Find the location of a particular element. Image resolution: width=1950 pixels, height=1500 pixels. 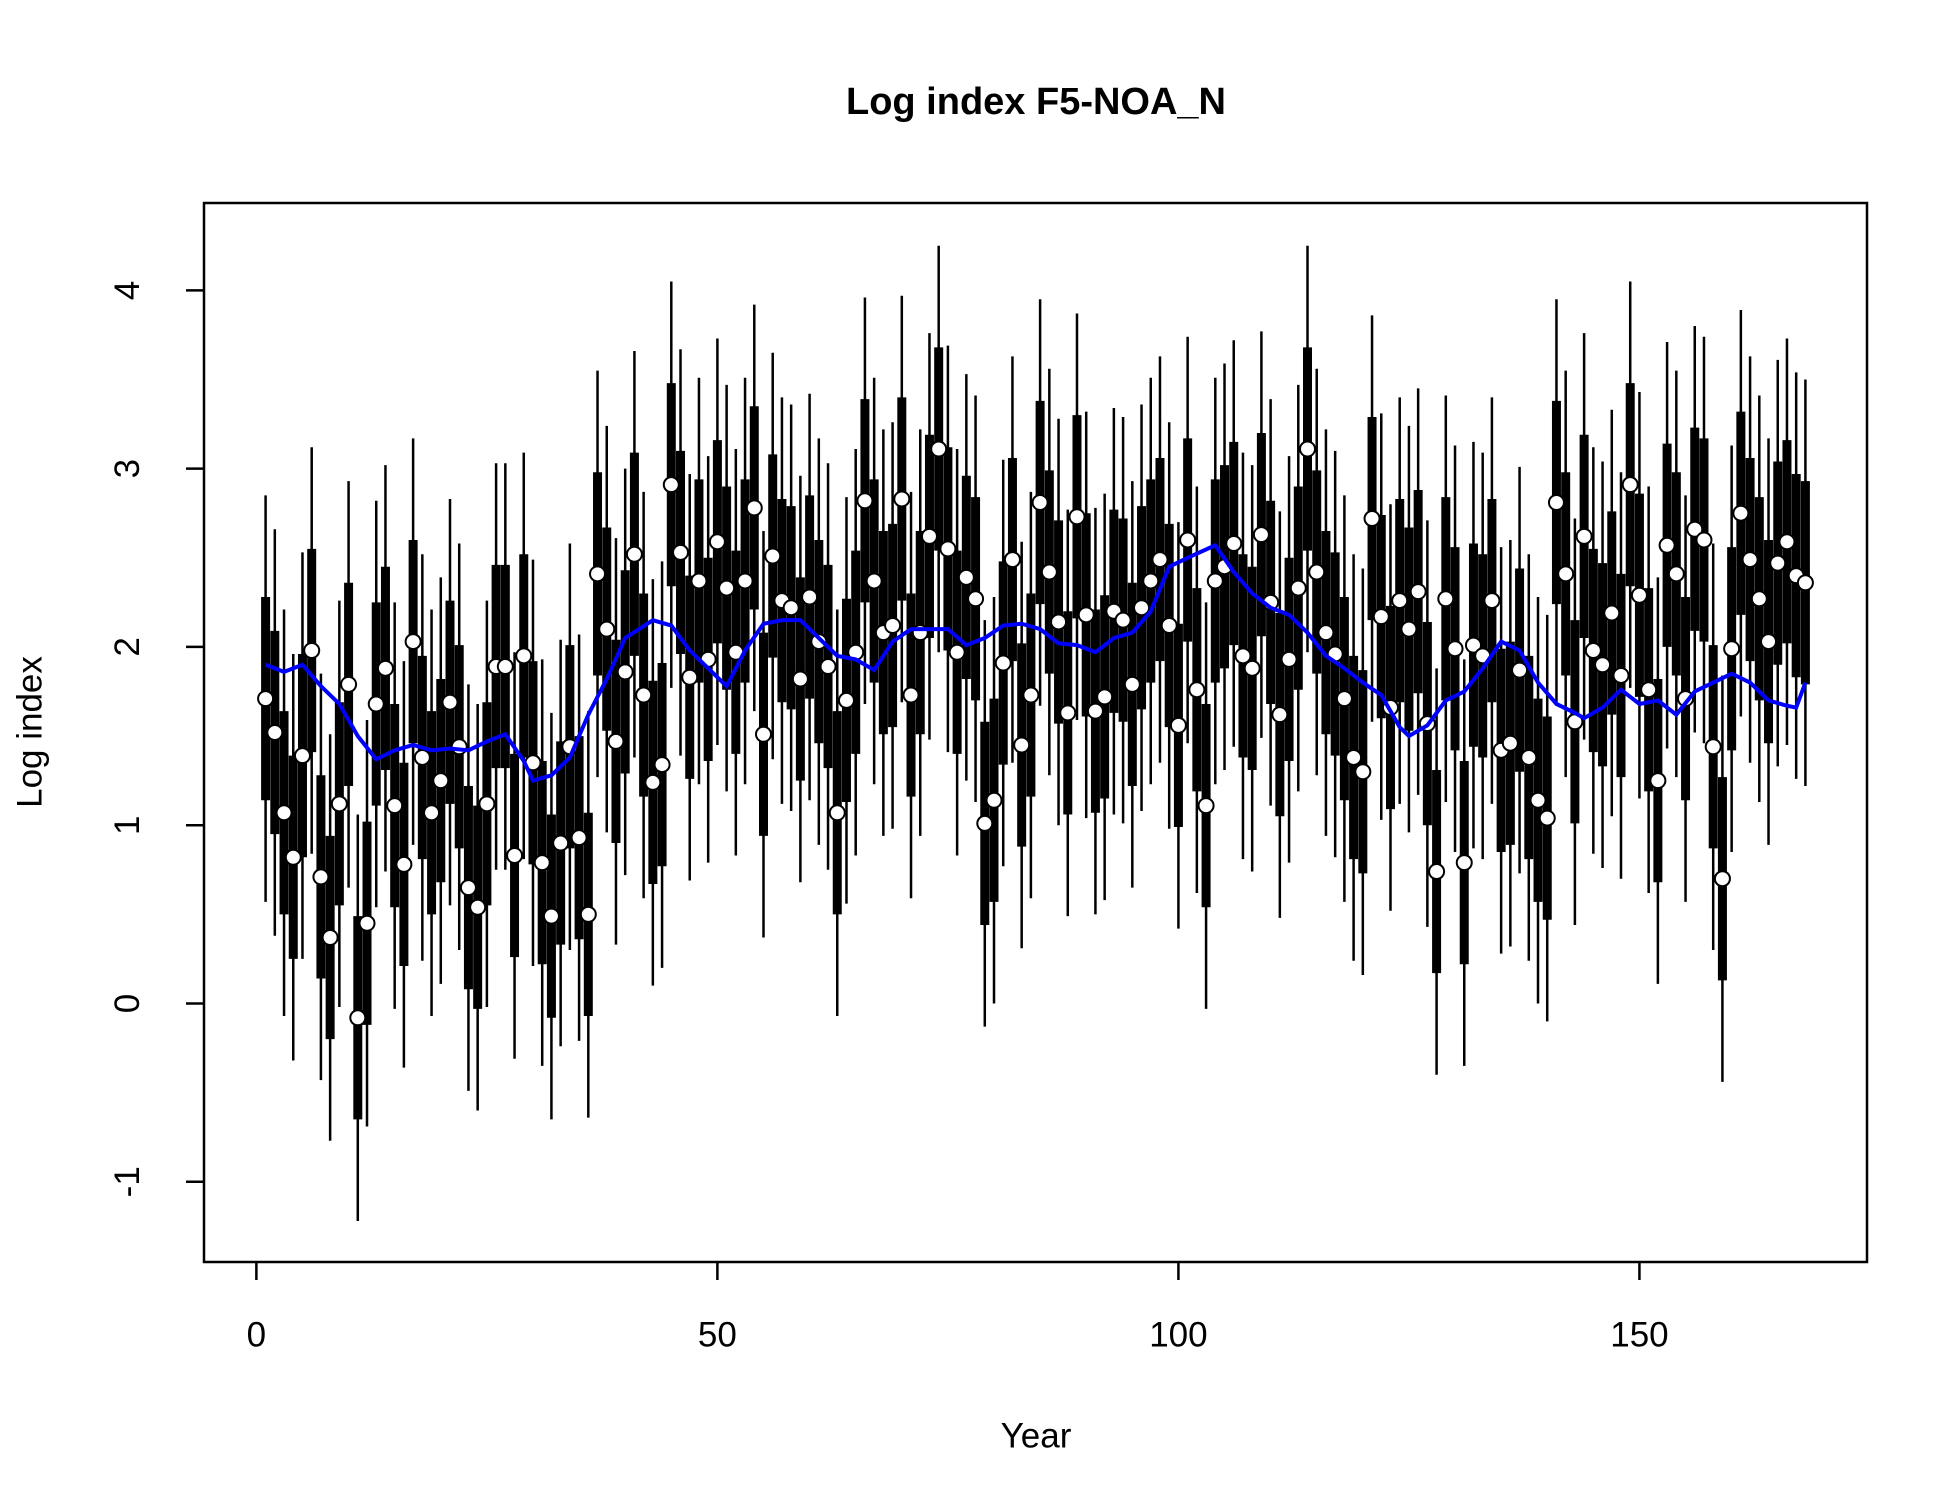

y-tick-label: -1 is located at coordinates (127, 1181).